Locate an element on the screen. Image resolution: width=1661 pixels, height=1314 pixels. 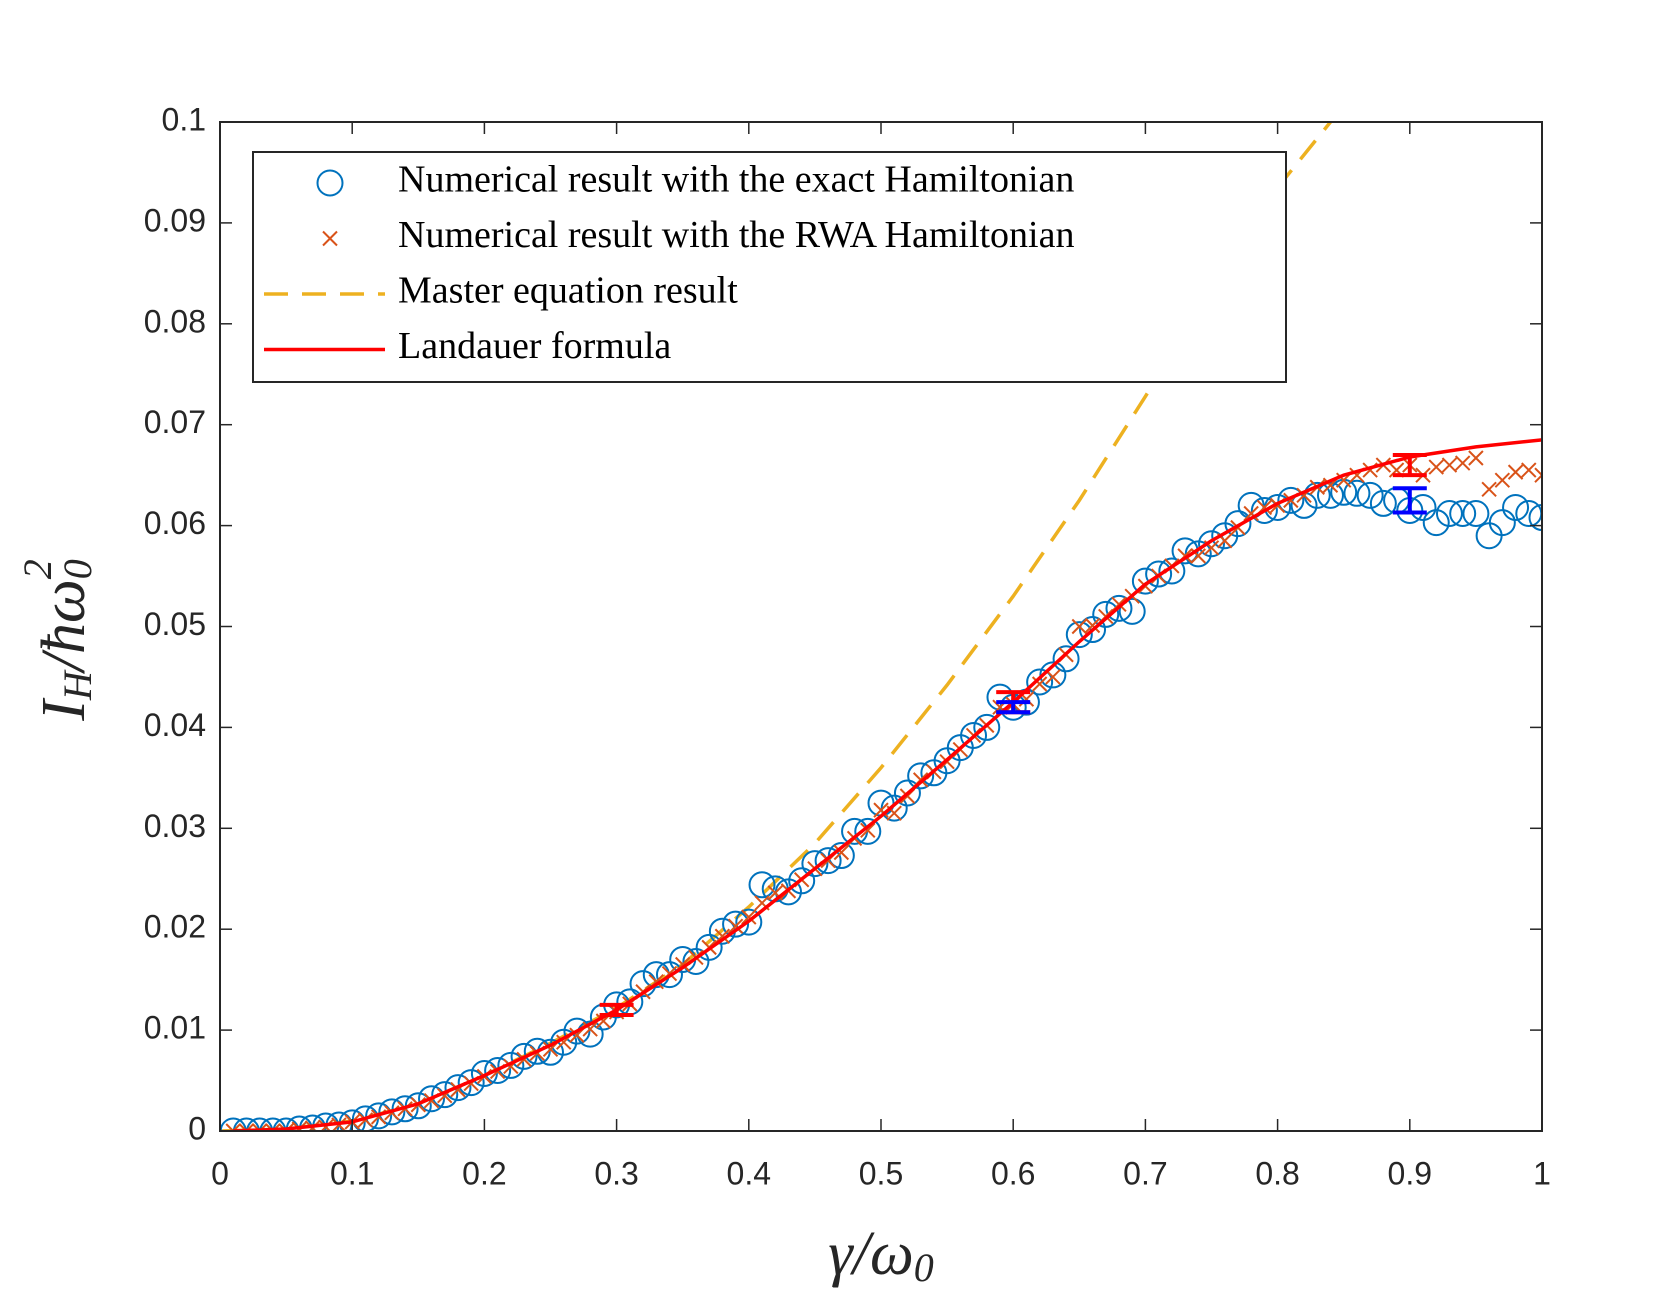
x-label-main: γ/ω is located at coordinates (870, 1254).